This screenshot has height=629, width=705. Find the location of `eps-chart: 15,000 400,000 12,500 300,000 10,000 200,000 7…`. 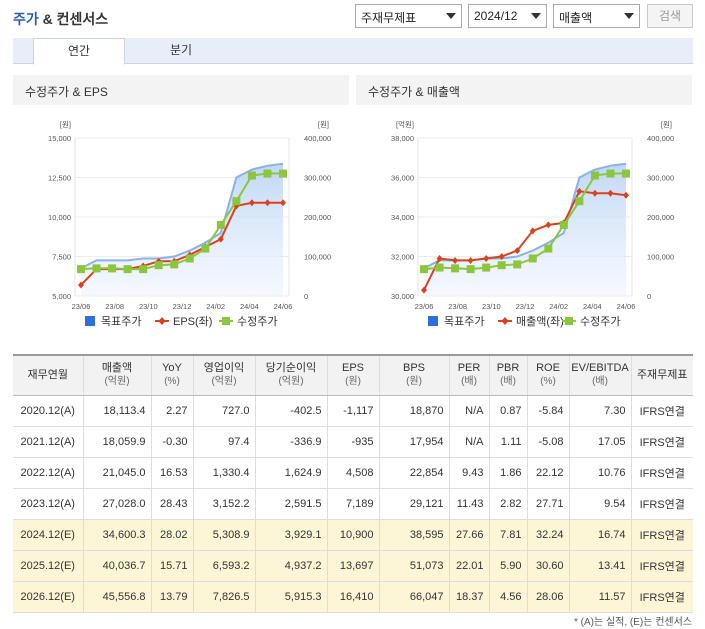

eps-chart: 15,000 400,000 12,500 300,000 10,000 200,000 7… is located at coordinates (189, 224).